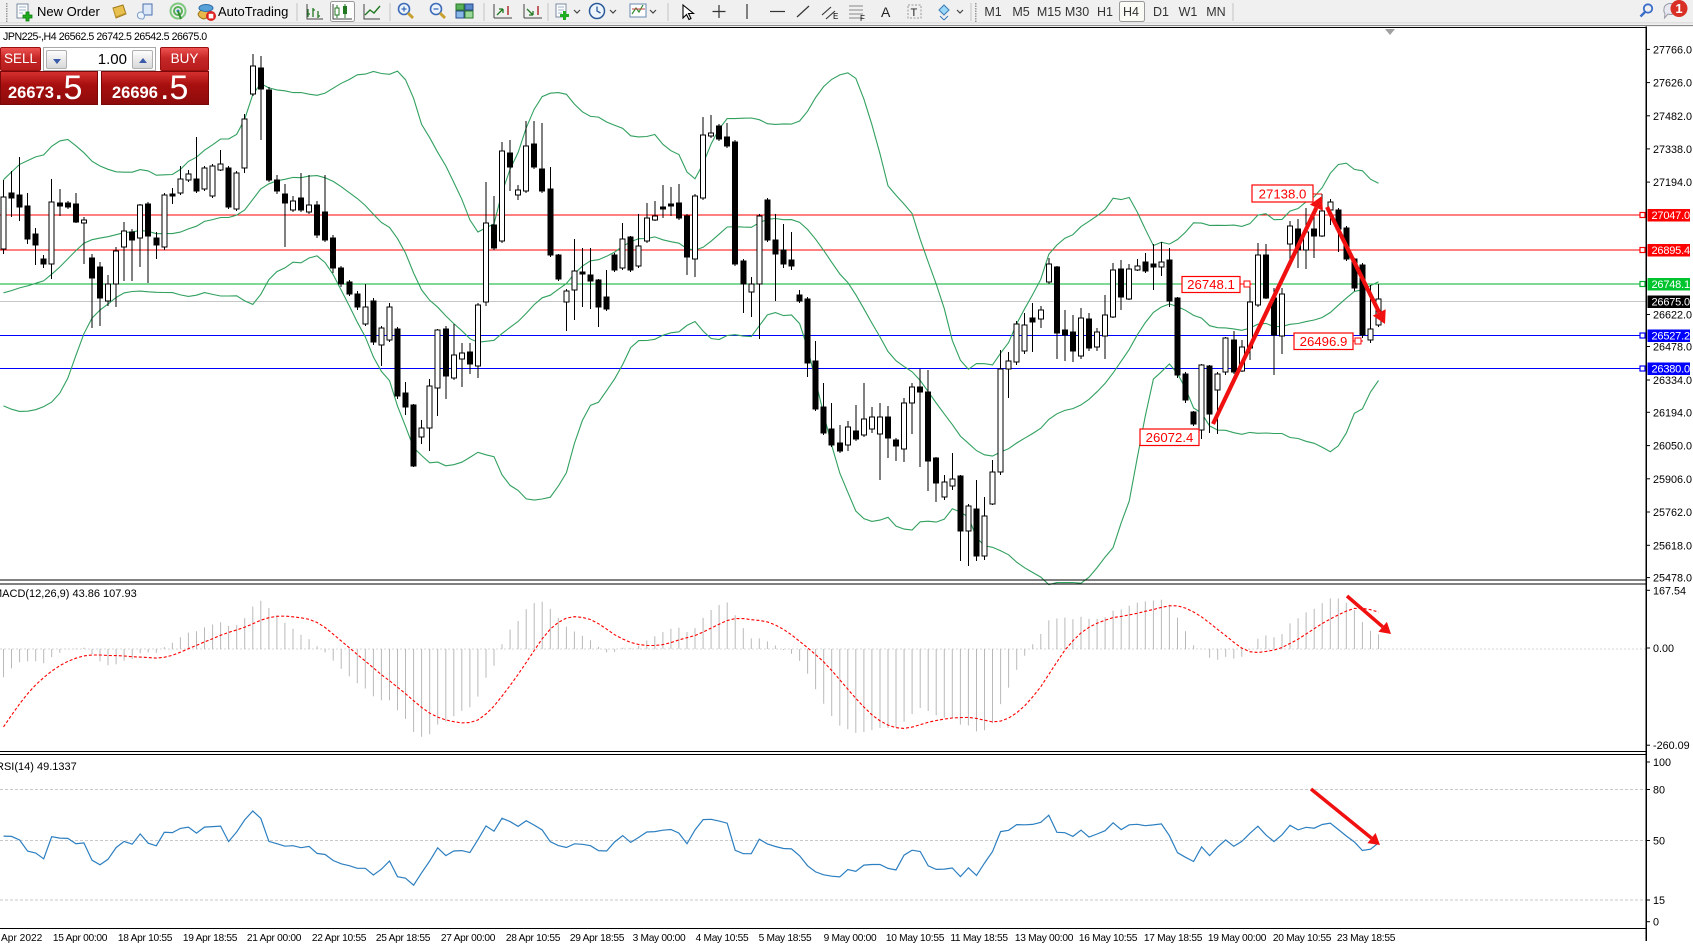 The width and height of the screenshot is (1693, 946). Describe the element at coordinates (785, 938) in the screenshot. I see `svg-text: 5 May 18:55` at that location.